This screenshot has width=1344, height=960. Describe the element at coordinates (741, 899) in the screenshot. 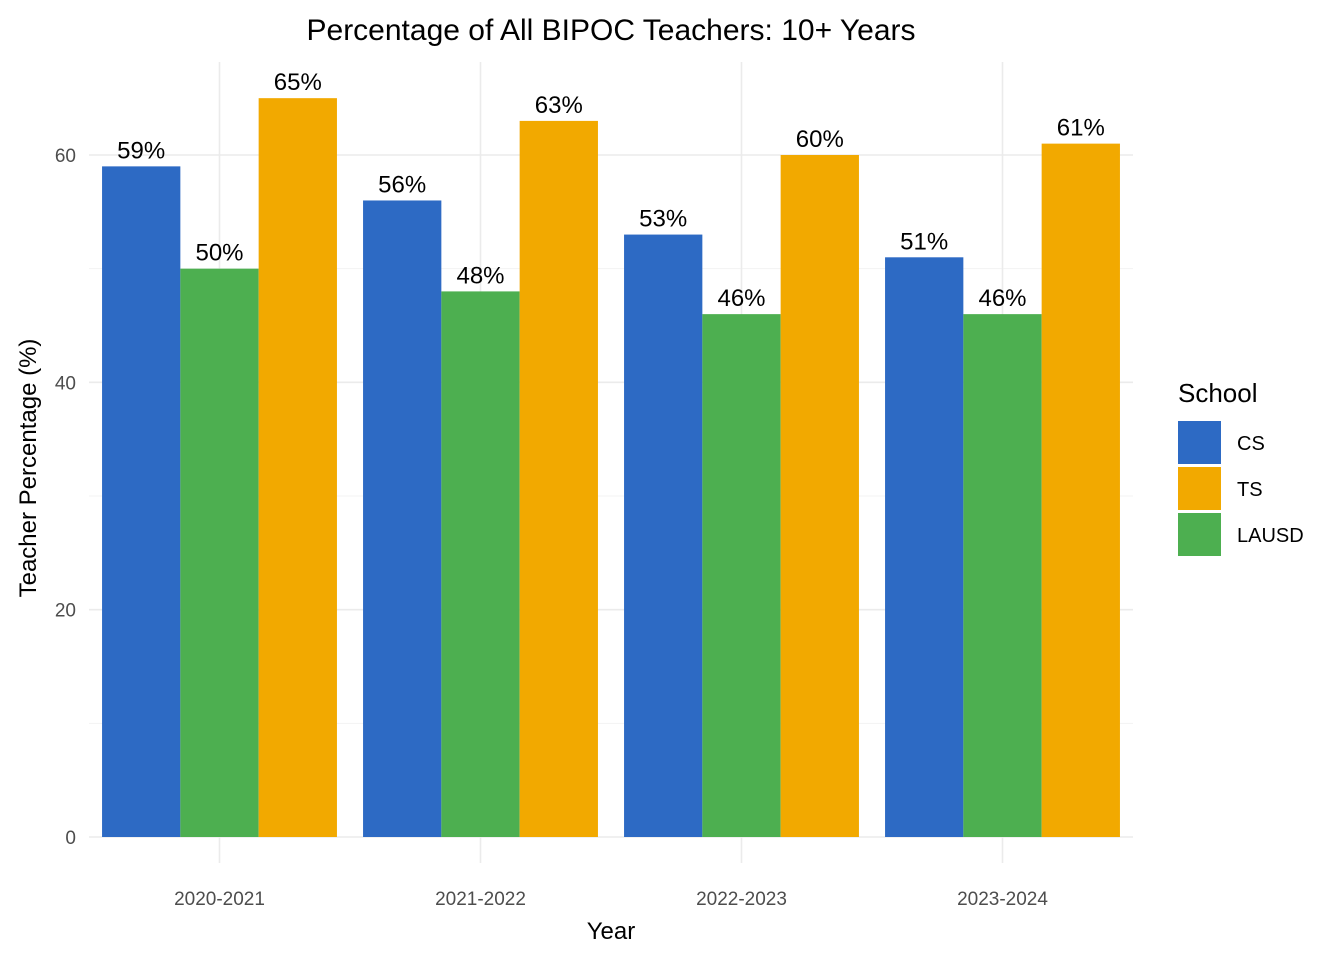

I see `x-tick-label: 2022-2023` at that location.